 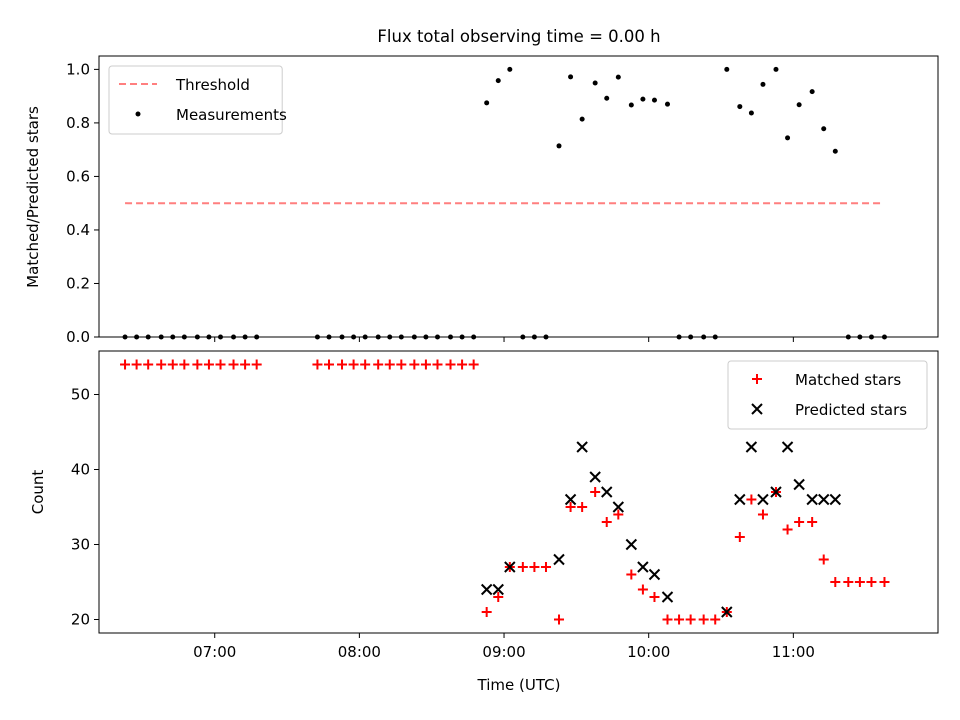 What do you see at coordinates (648, 652) in the screenshot?
I see `x-tick-label: 10:00` at bounding box center [648, 652].